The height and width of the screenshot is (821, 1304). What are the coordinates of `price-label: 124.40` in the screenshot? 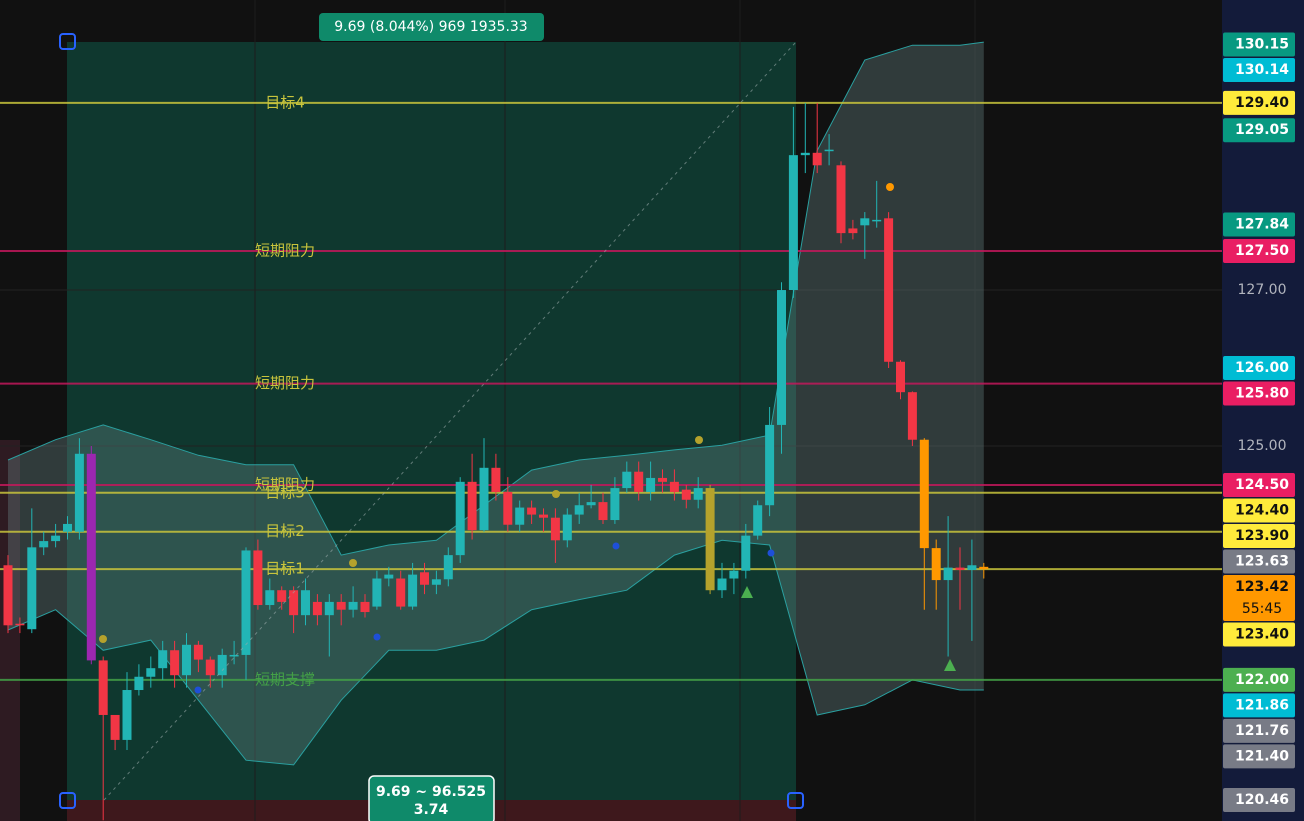 It's located at (1262, 510).